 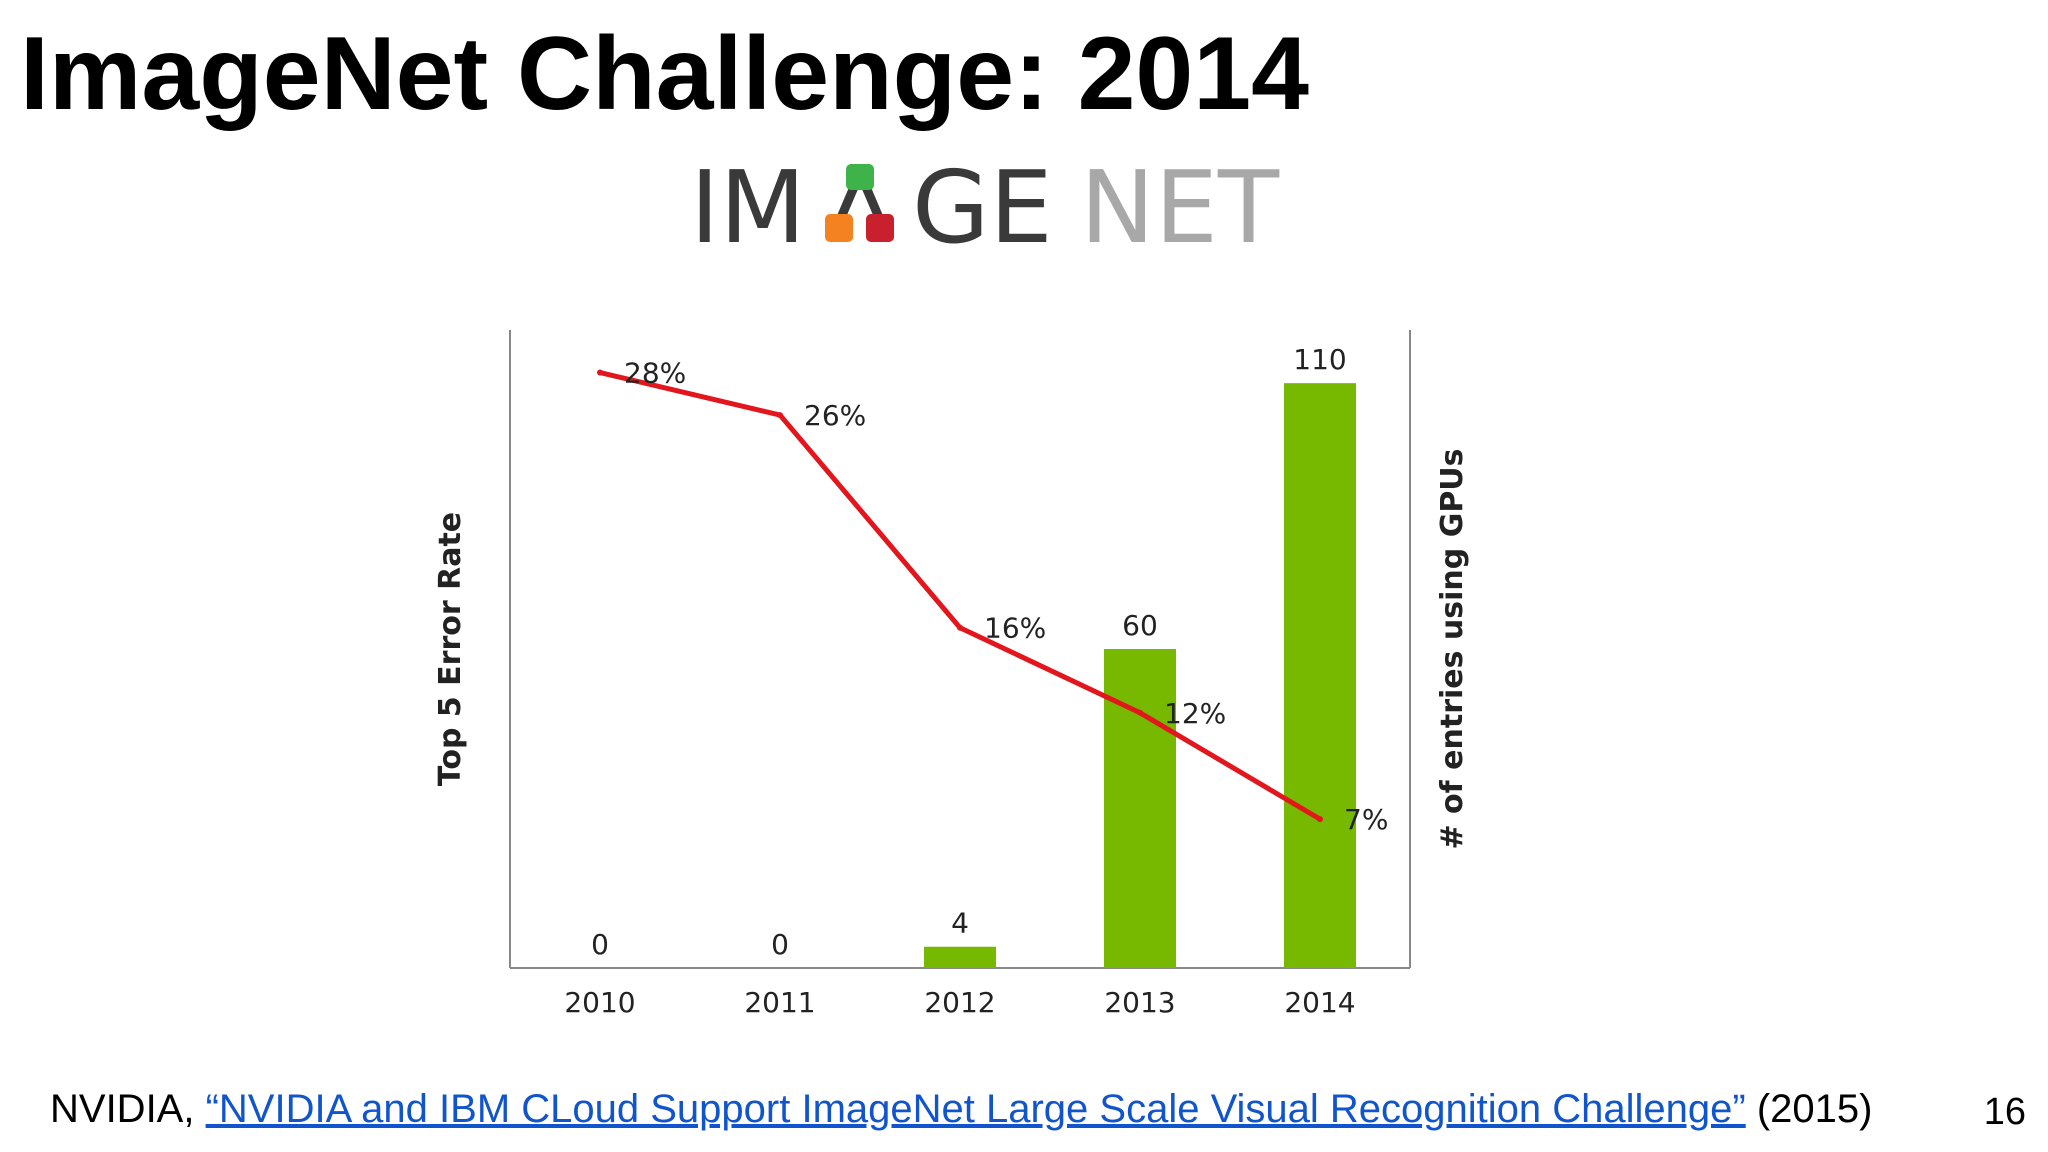 What do you see at coordinates (1015, 628) in the screenshot?
I see `error-label-2012: 16%` at bounding box center [1015, 628].